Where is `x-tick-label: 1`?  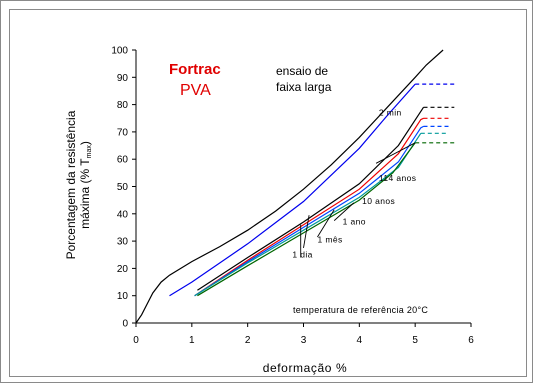
x-tick-label: 1 is located at coordinates (192, 340).